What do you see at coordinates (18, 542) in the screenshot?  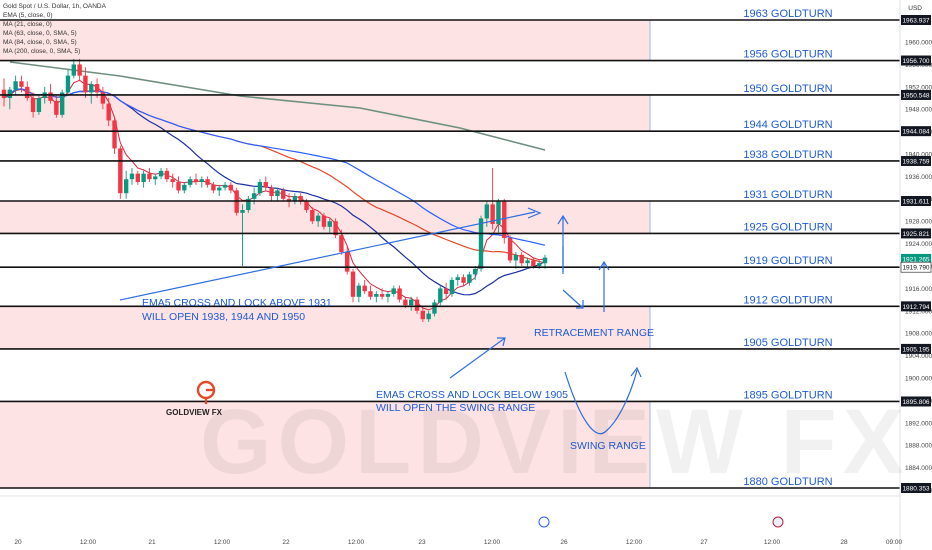 I see `x-tick-label-0: 20` at bounding box center [18, 542].